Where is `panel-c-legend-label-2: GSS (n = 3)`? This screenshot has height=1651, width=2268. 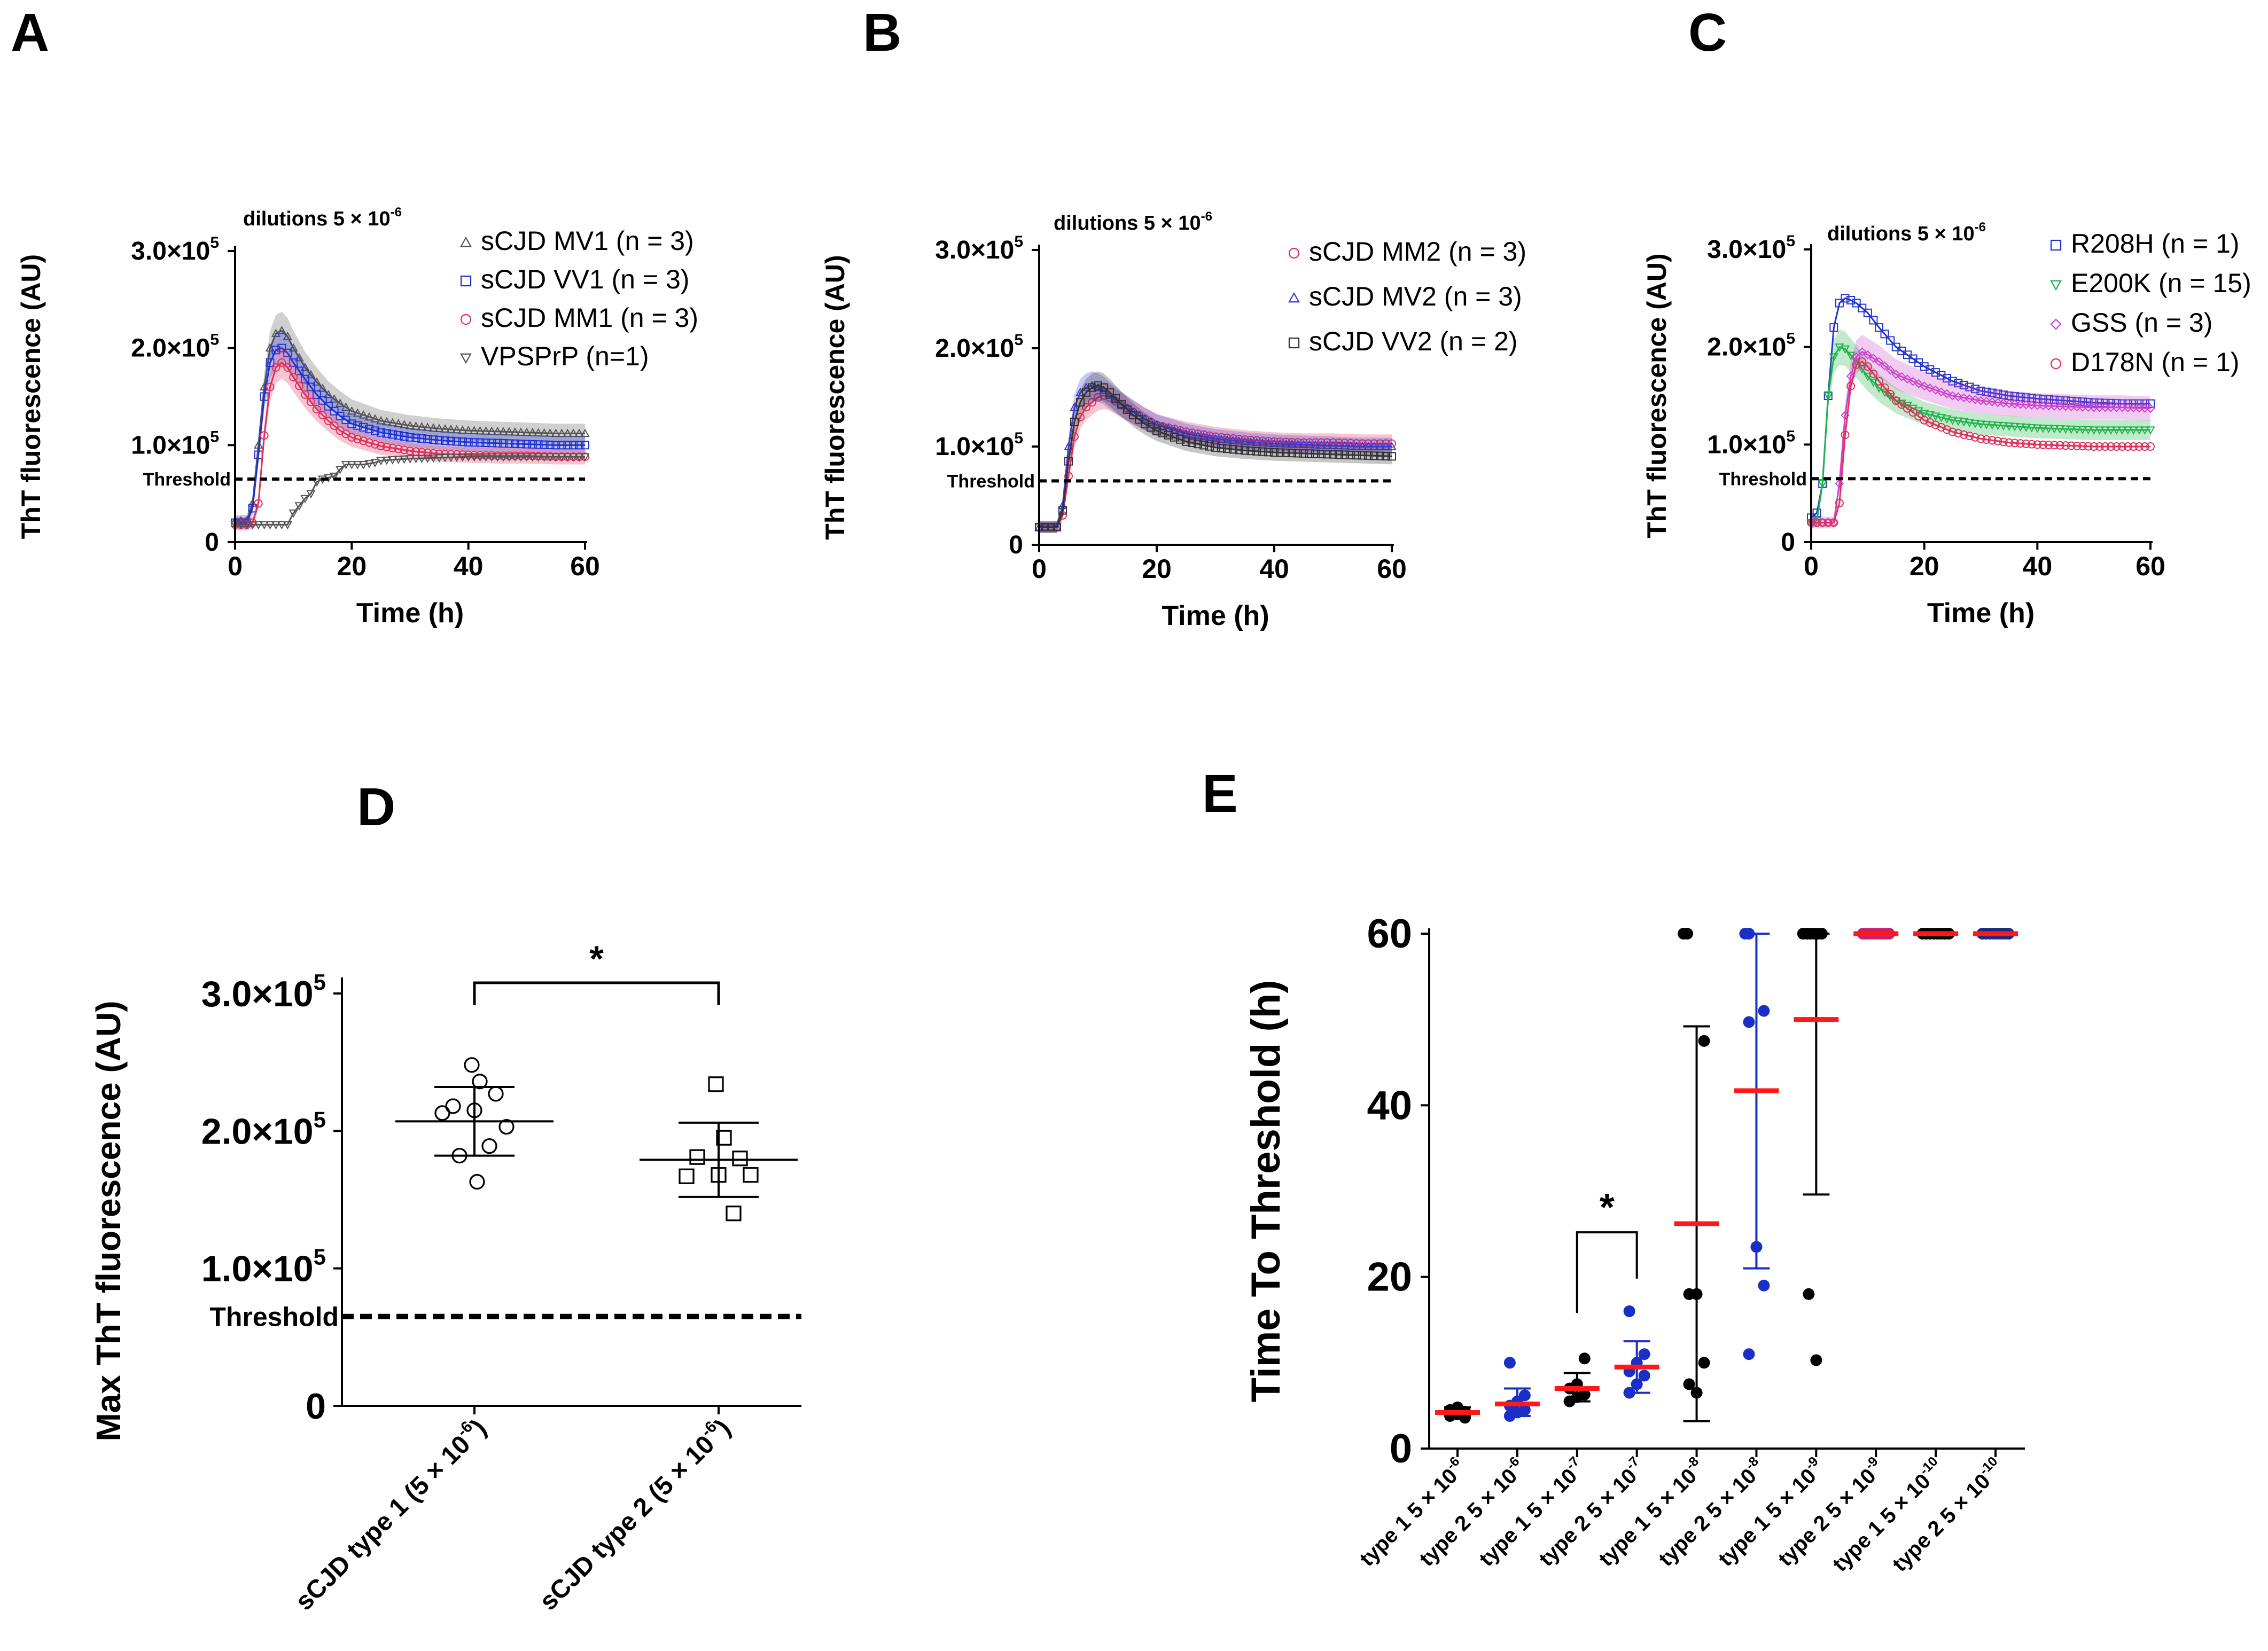 panel-c-legend-label-2: GSS (n = 3) is located at coordinates (2141, 323).